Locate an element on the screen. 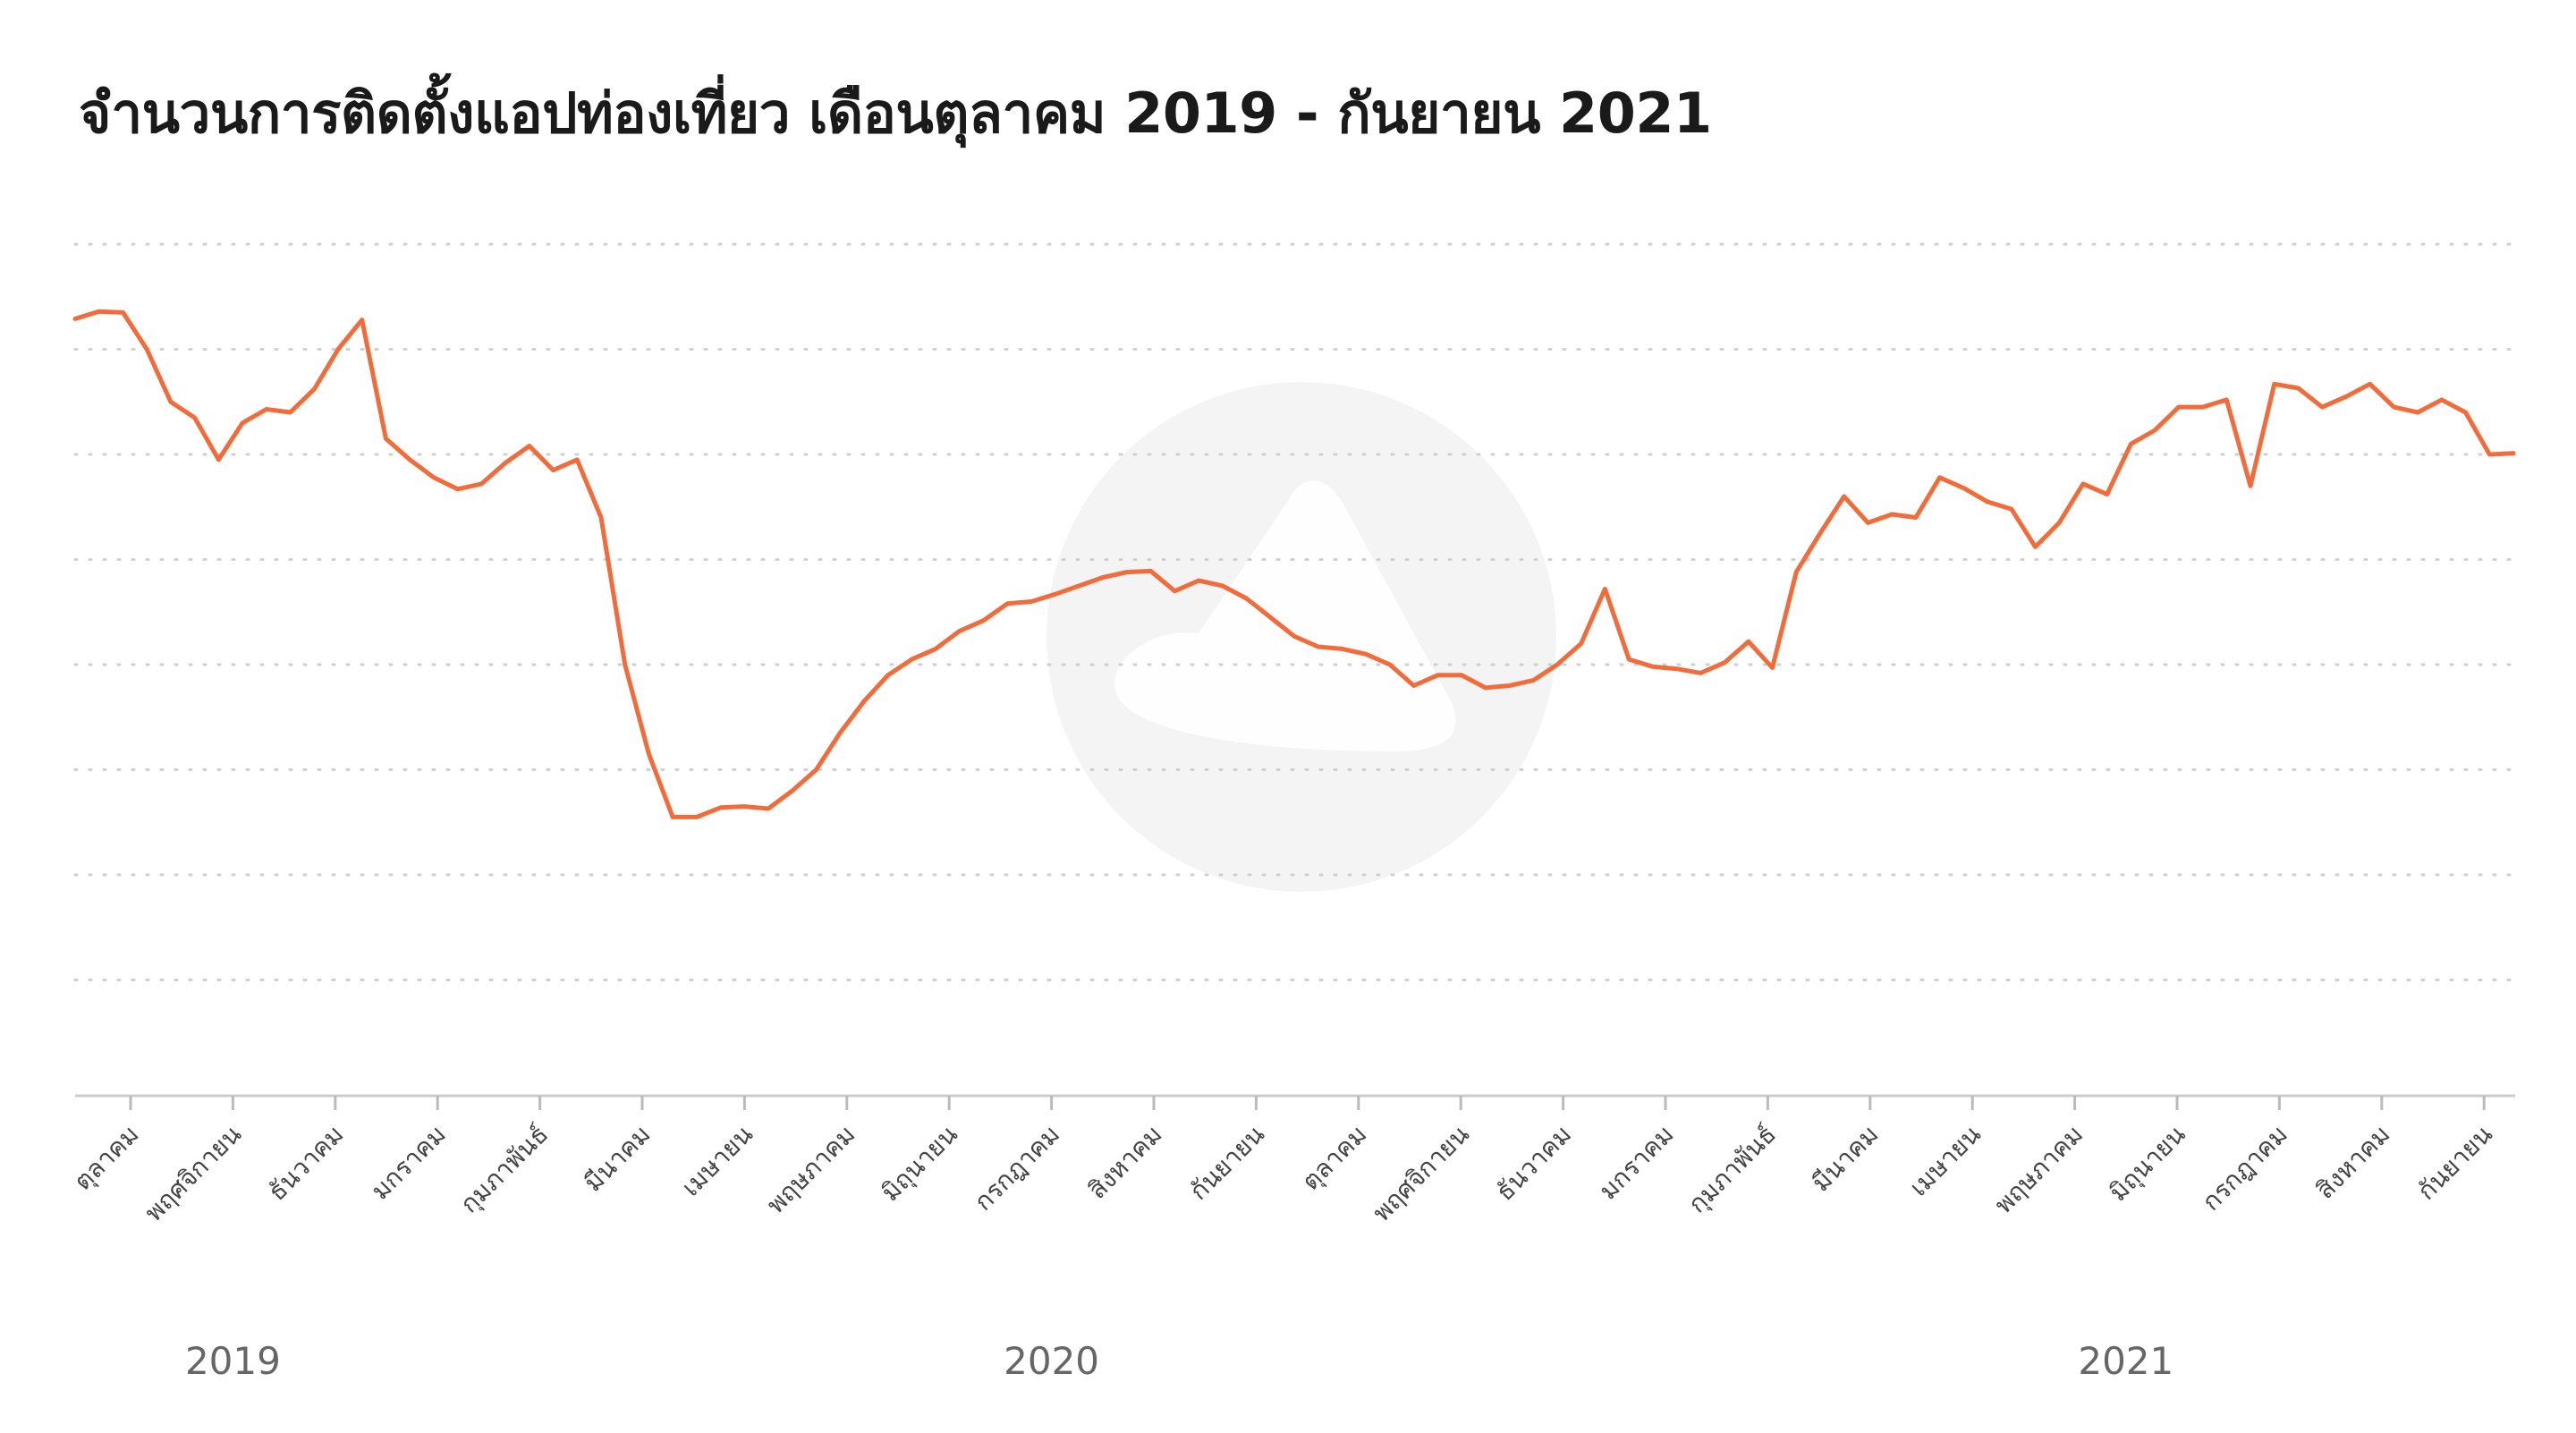 This screenshot has width=2576, height=1433. year-label: 2021 is located at coordinates (2126, 1361).